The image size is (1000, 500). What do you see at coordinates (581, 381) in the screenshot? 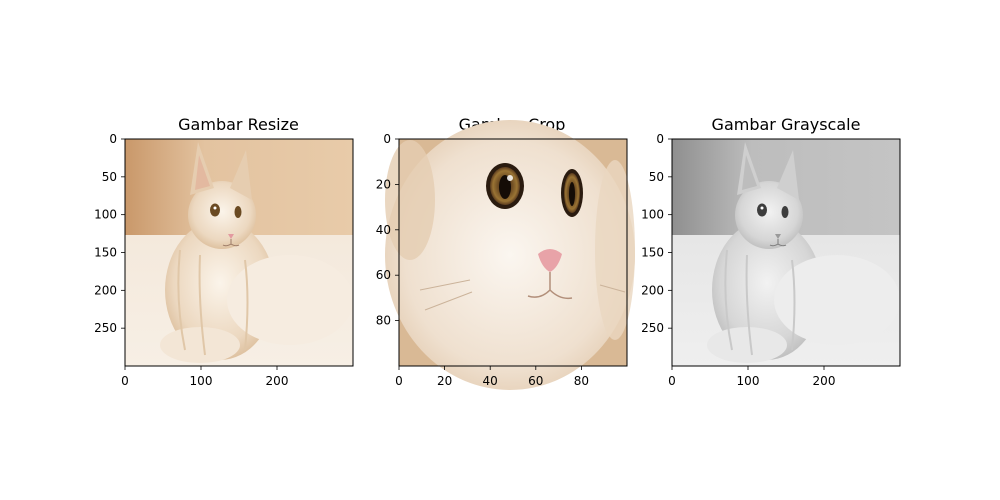
I see `x-tick-label: 80` at bounding box center [581, 381].